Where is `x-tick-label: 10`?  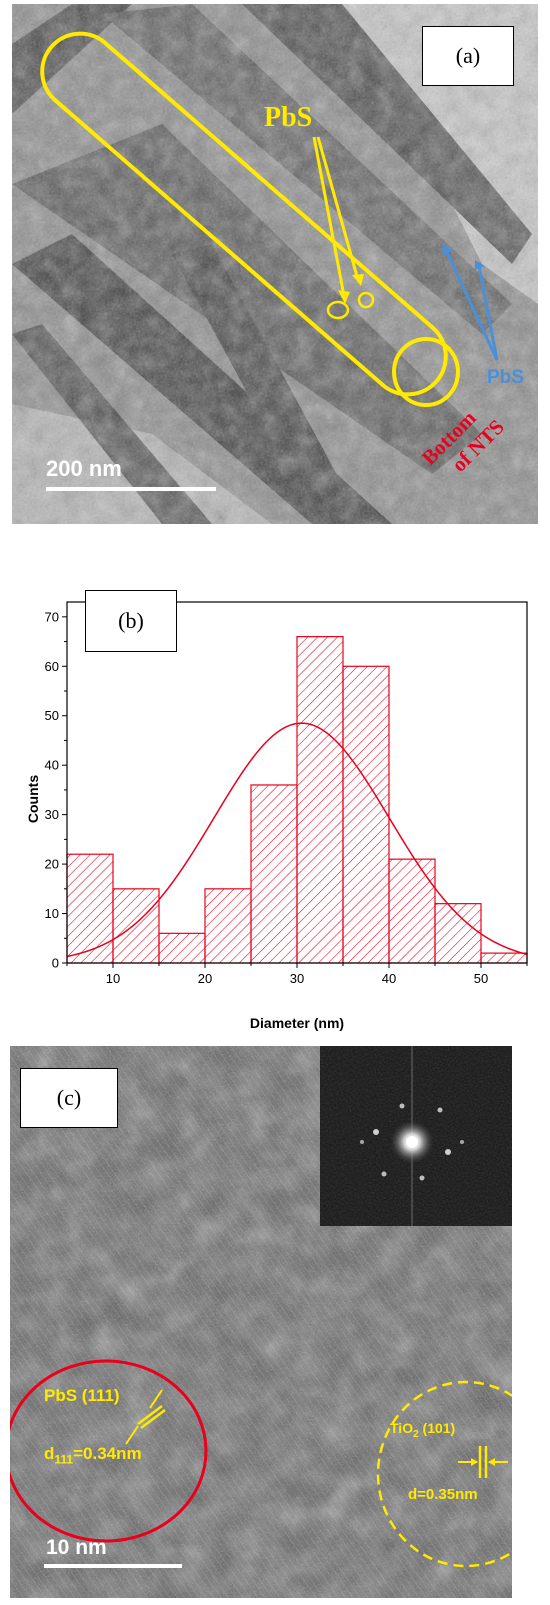
x-tick-label: 10 is located at coordinates (113, 978).